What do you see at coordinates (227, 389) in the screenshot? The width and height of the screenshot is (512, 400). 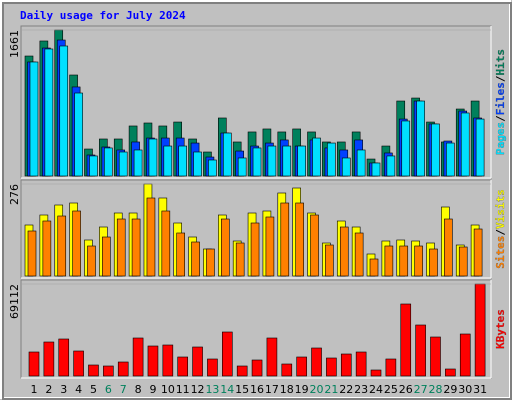 I see `x-tick-label: 14` at bounding box center [227, 389].